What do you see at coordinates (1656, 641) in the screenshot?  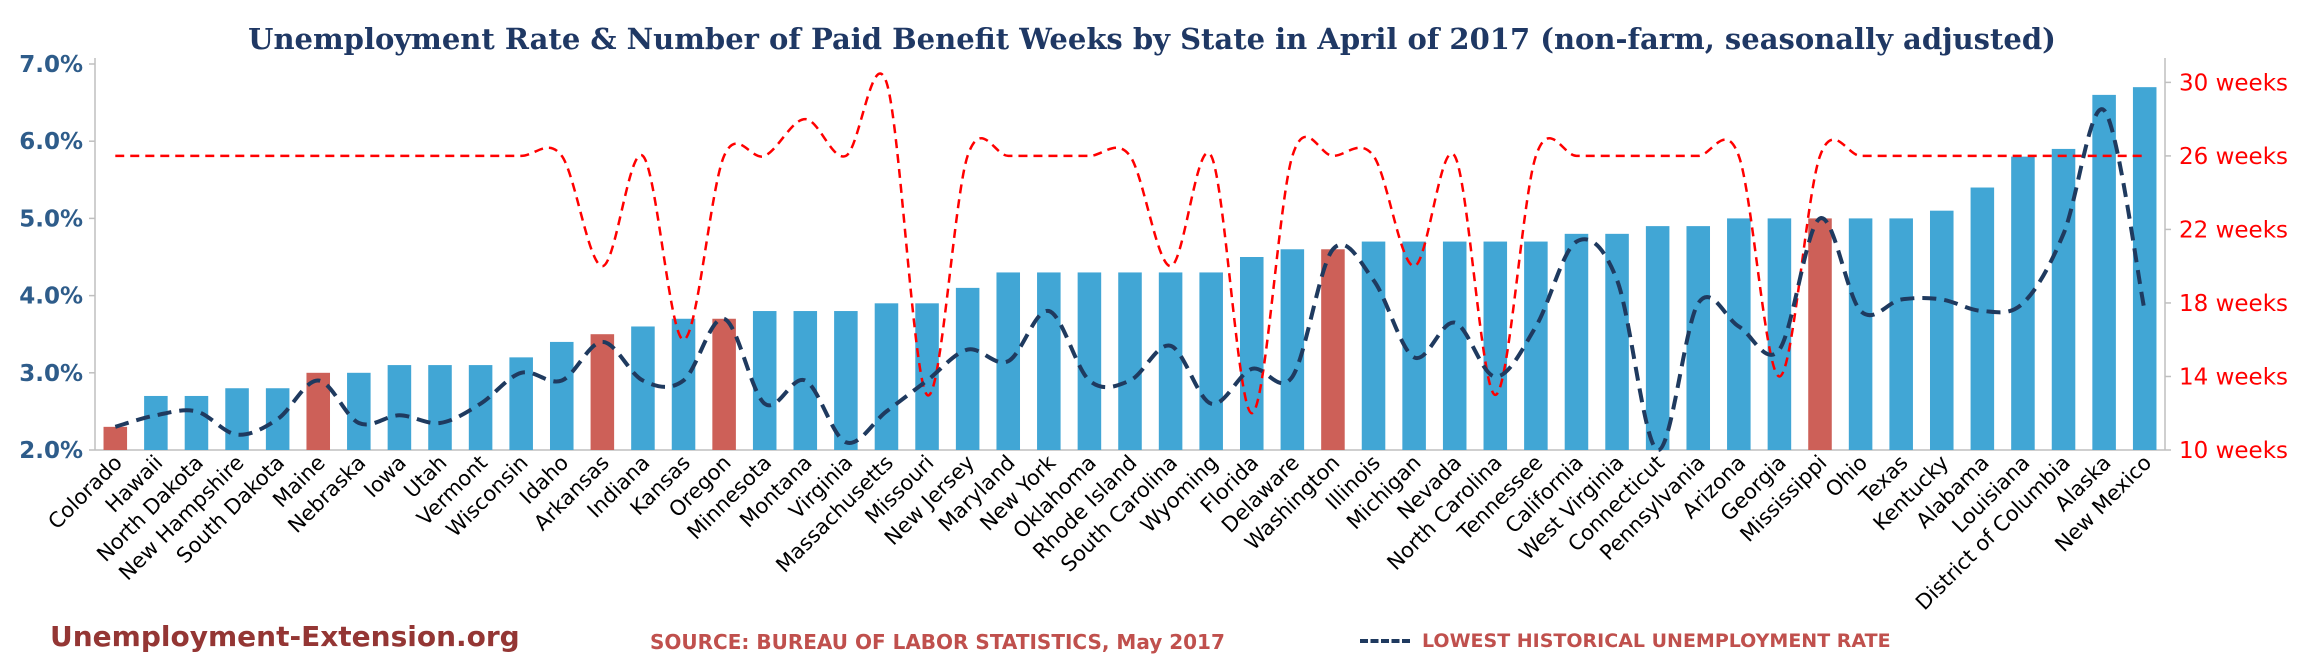 I see `legend-label: LOWEST HISTORICAL UNEMPLOYMENT RATE` at bounding box center [1656, 641].